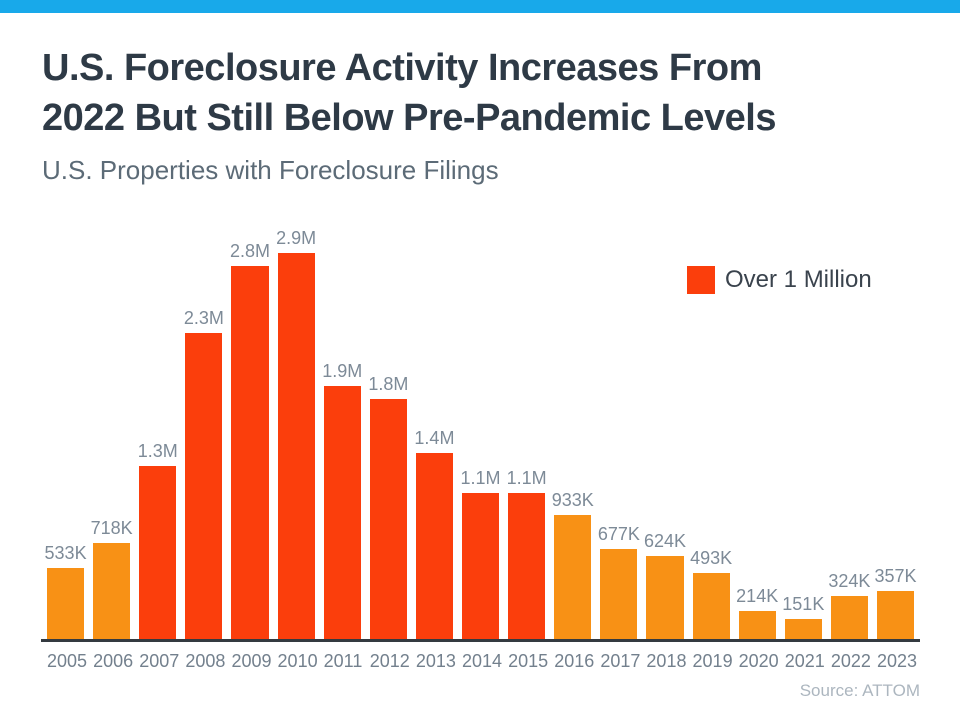 This screenshot has width=960, height=720. Describe the element at coordinates (573, 577) in the screenshot. I see `bar-2016` at that location.